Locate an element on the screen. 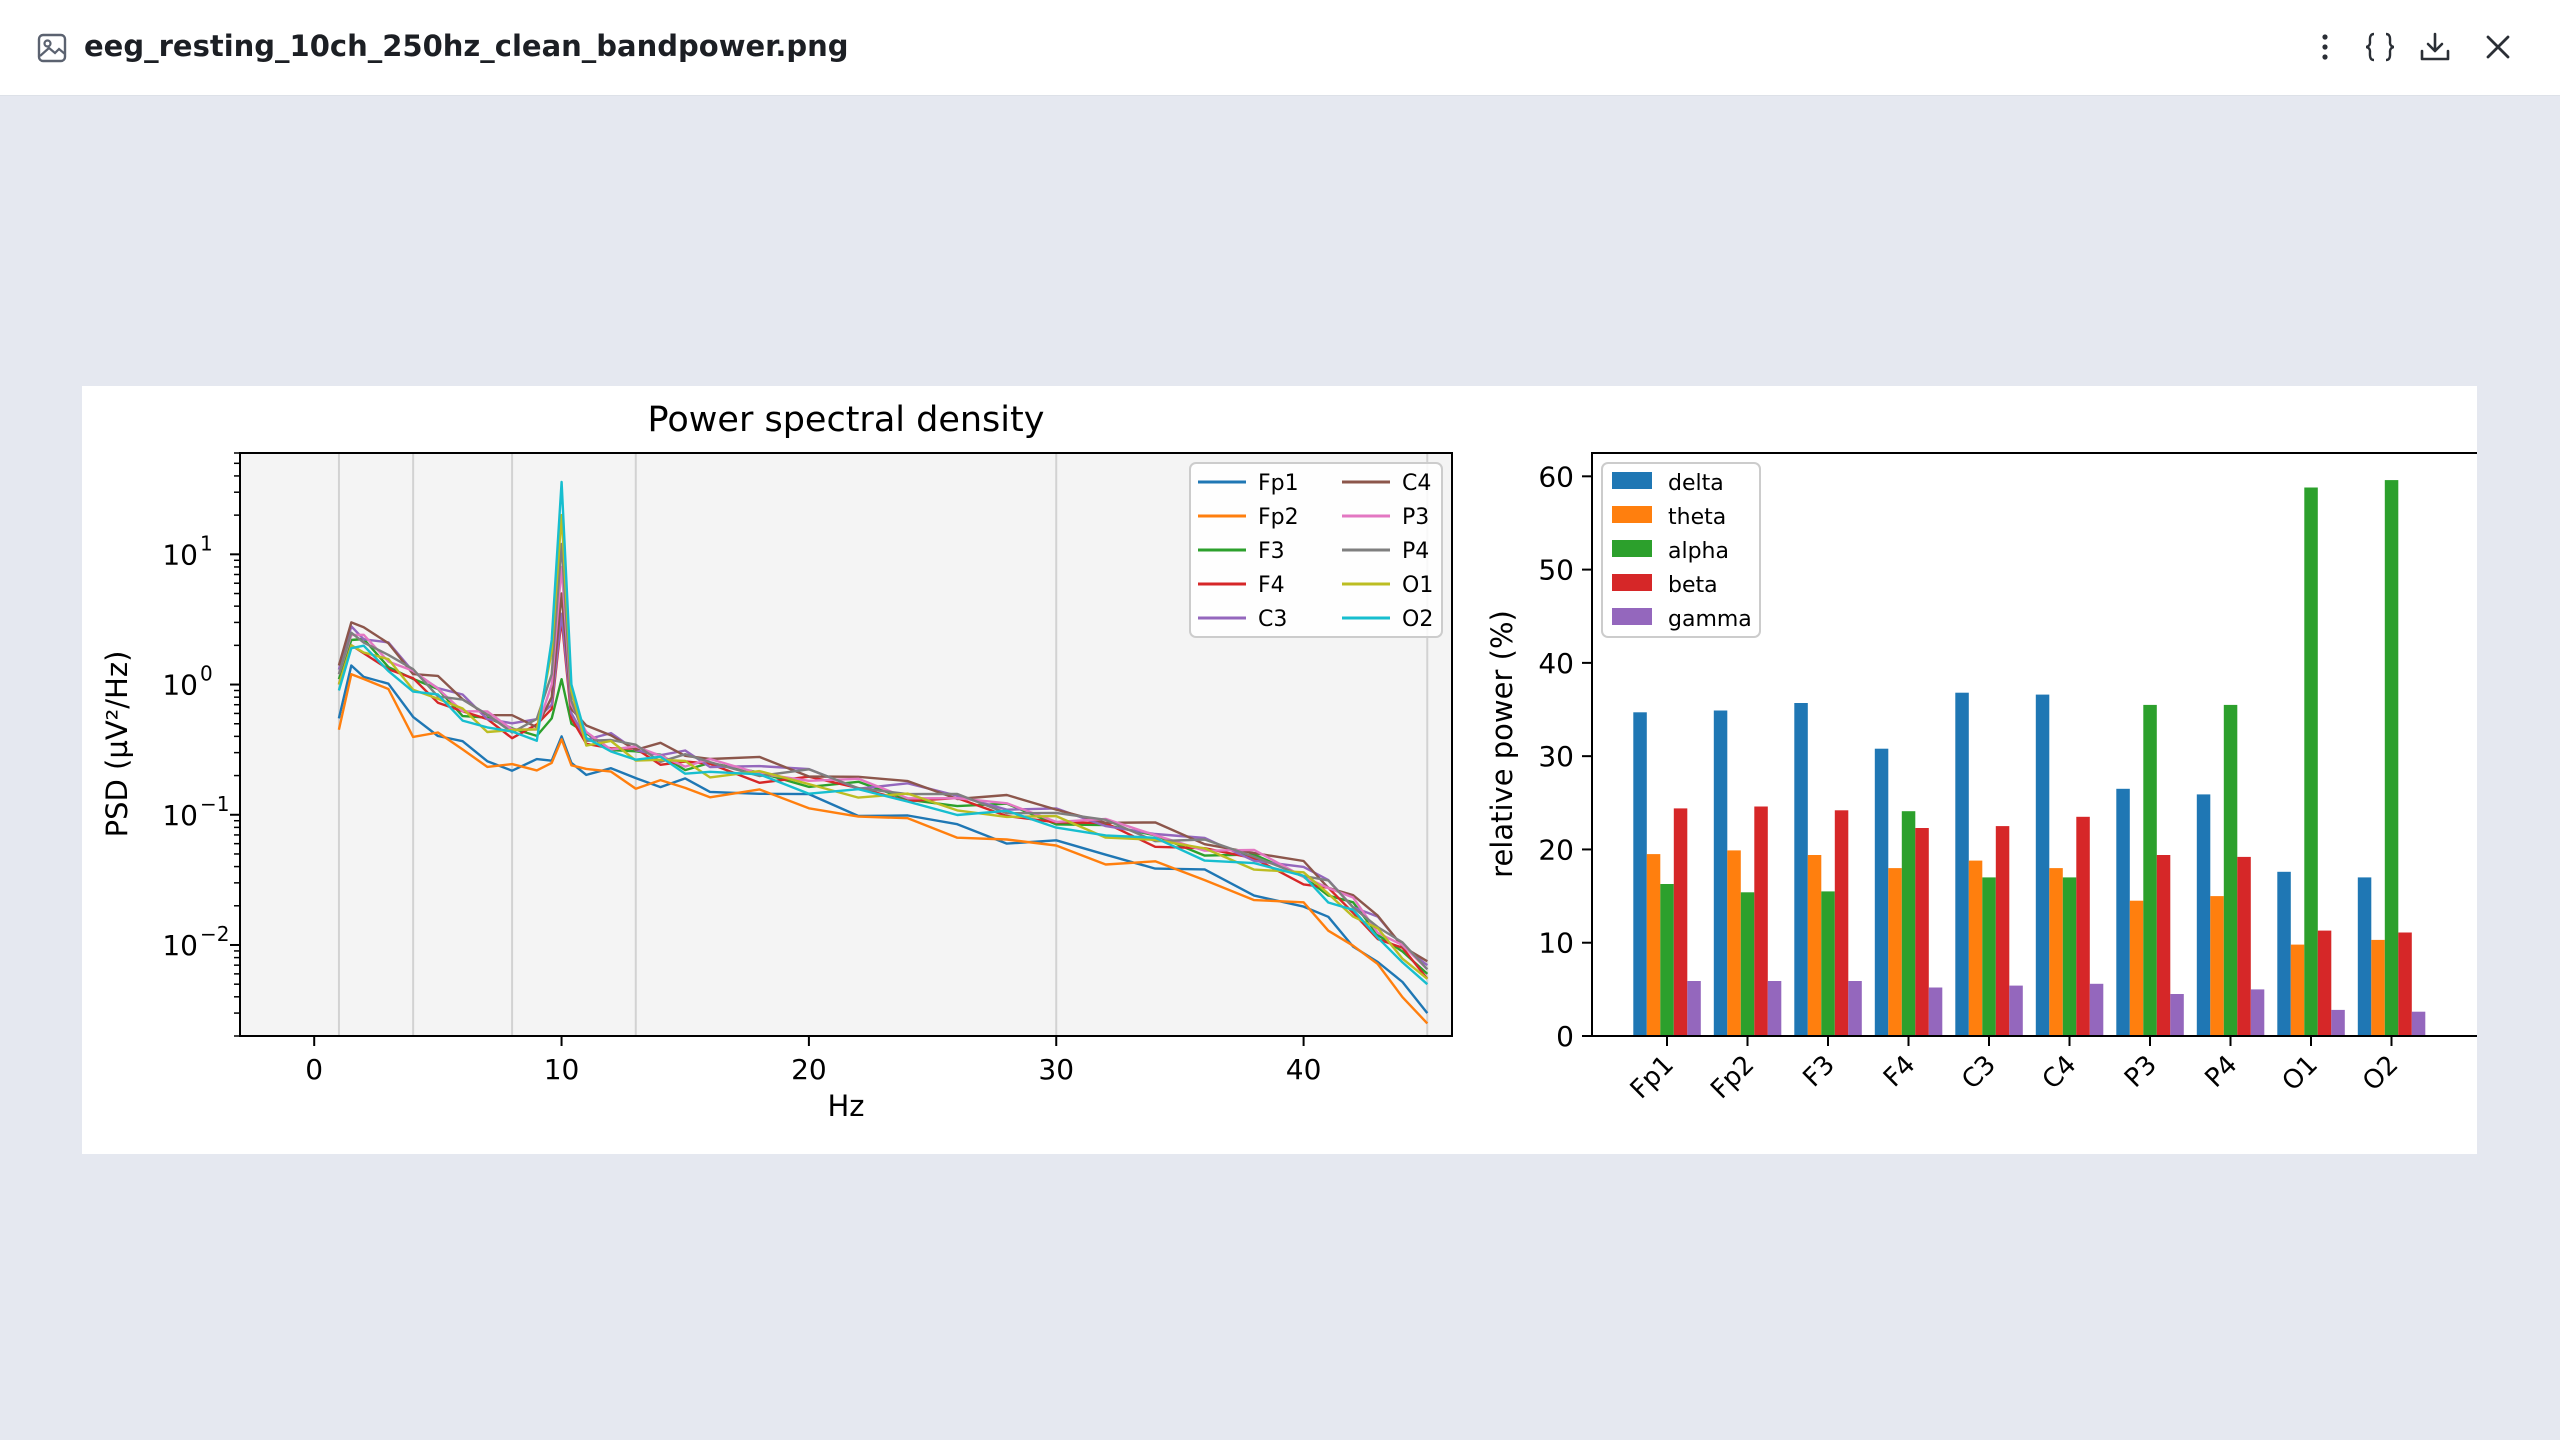 The width and height of the screenshot is (2560, 1440). psd-x-tick-label: 10 is located at coordinates (562, 1069).